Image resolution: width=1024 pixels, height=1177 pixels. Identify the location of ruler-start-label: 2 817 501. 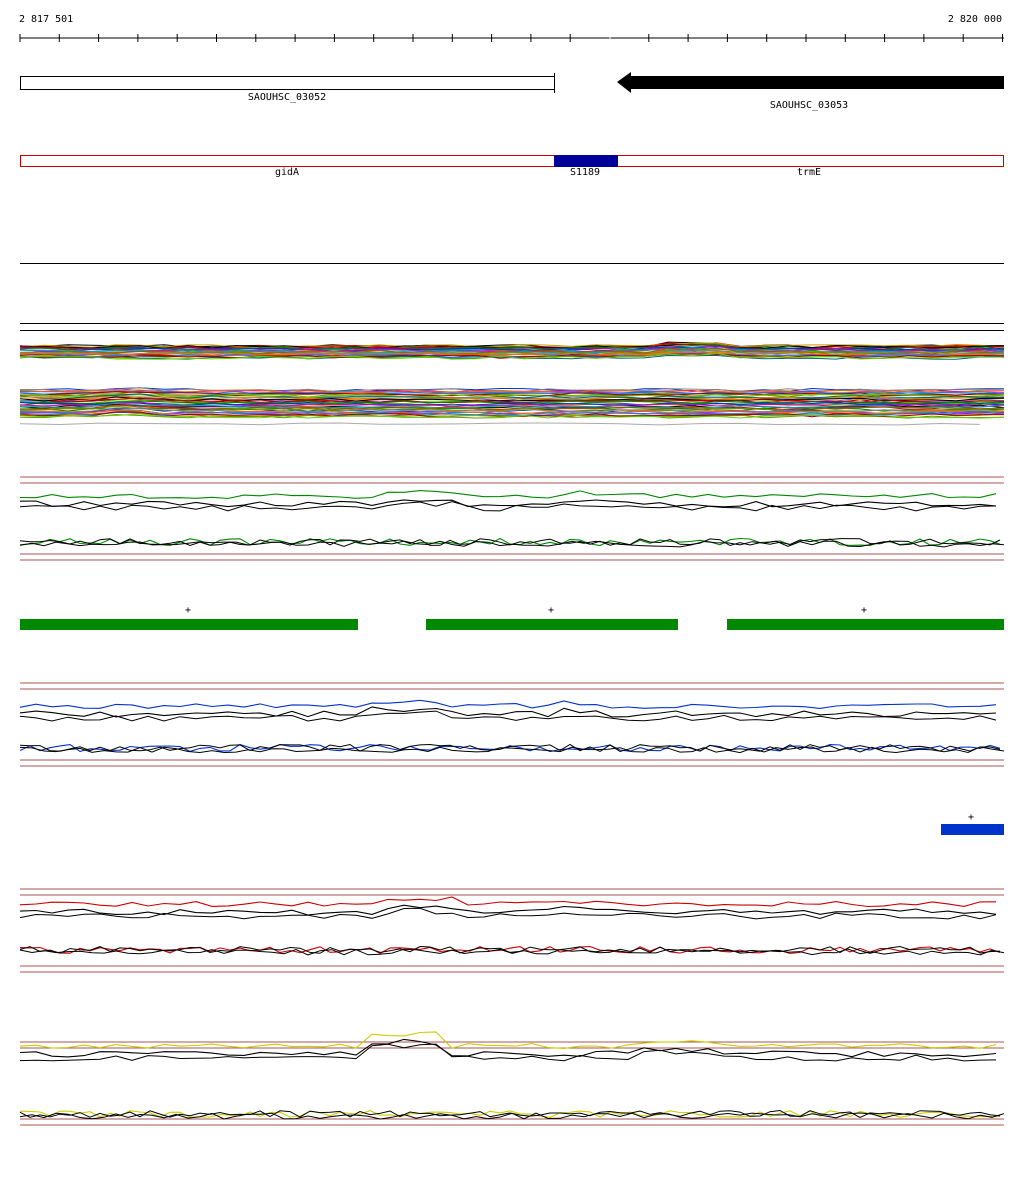
(46, 19).